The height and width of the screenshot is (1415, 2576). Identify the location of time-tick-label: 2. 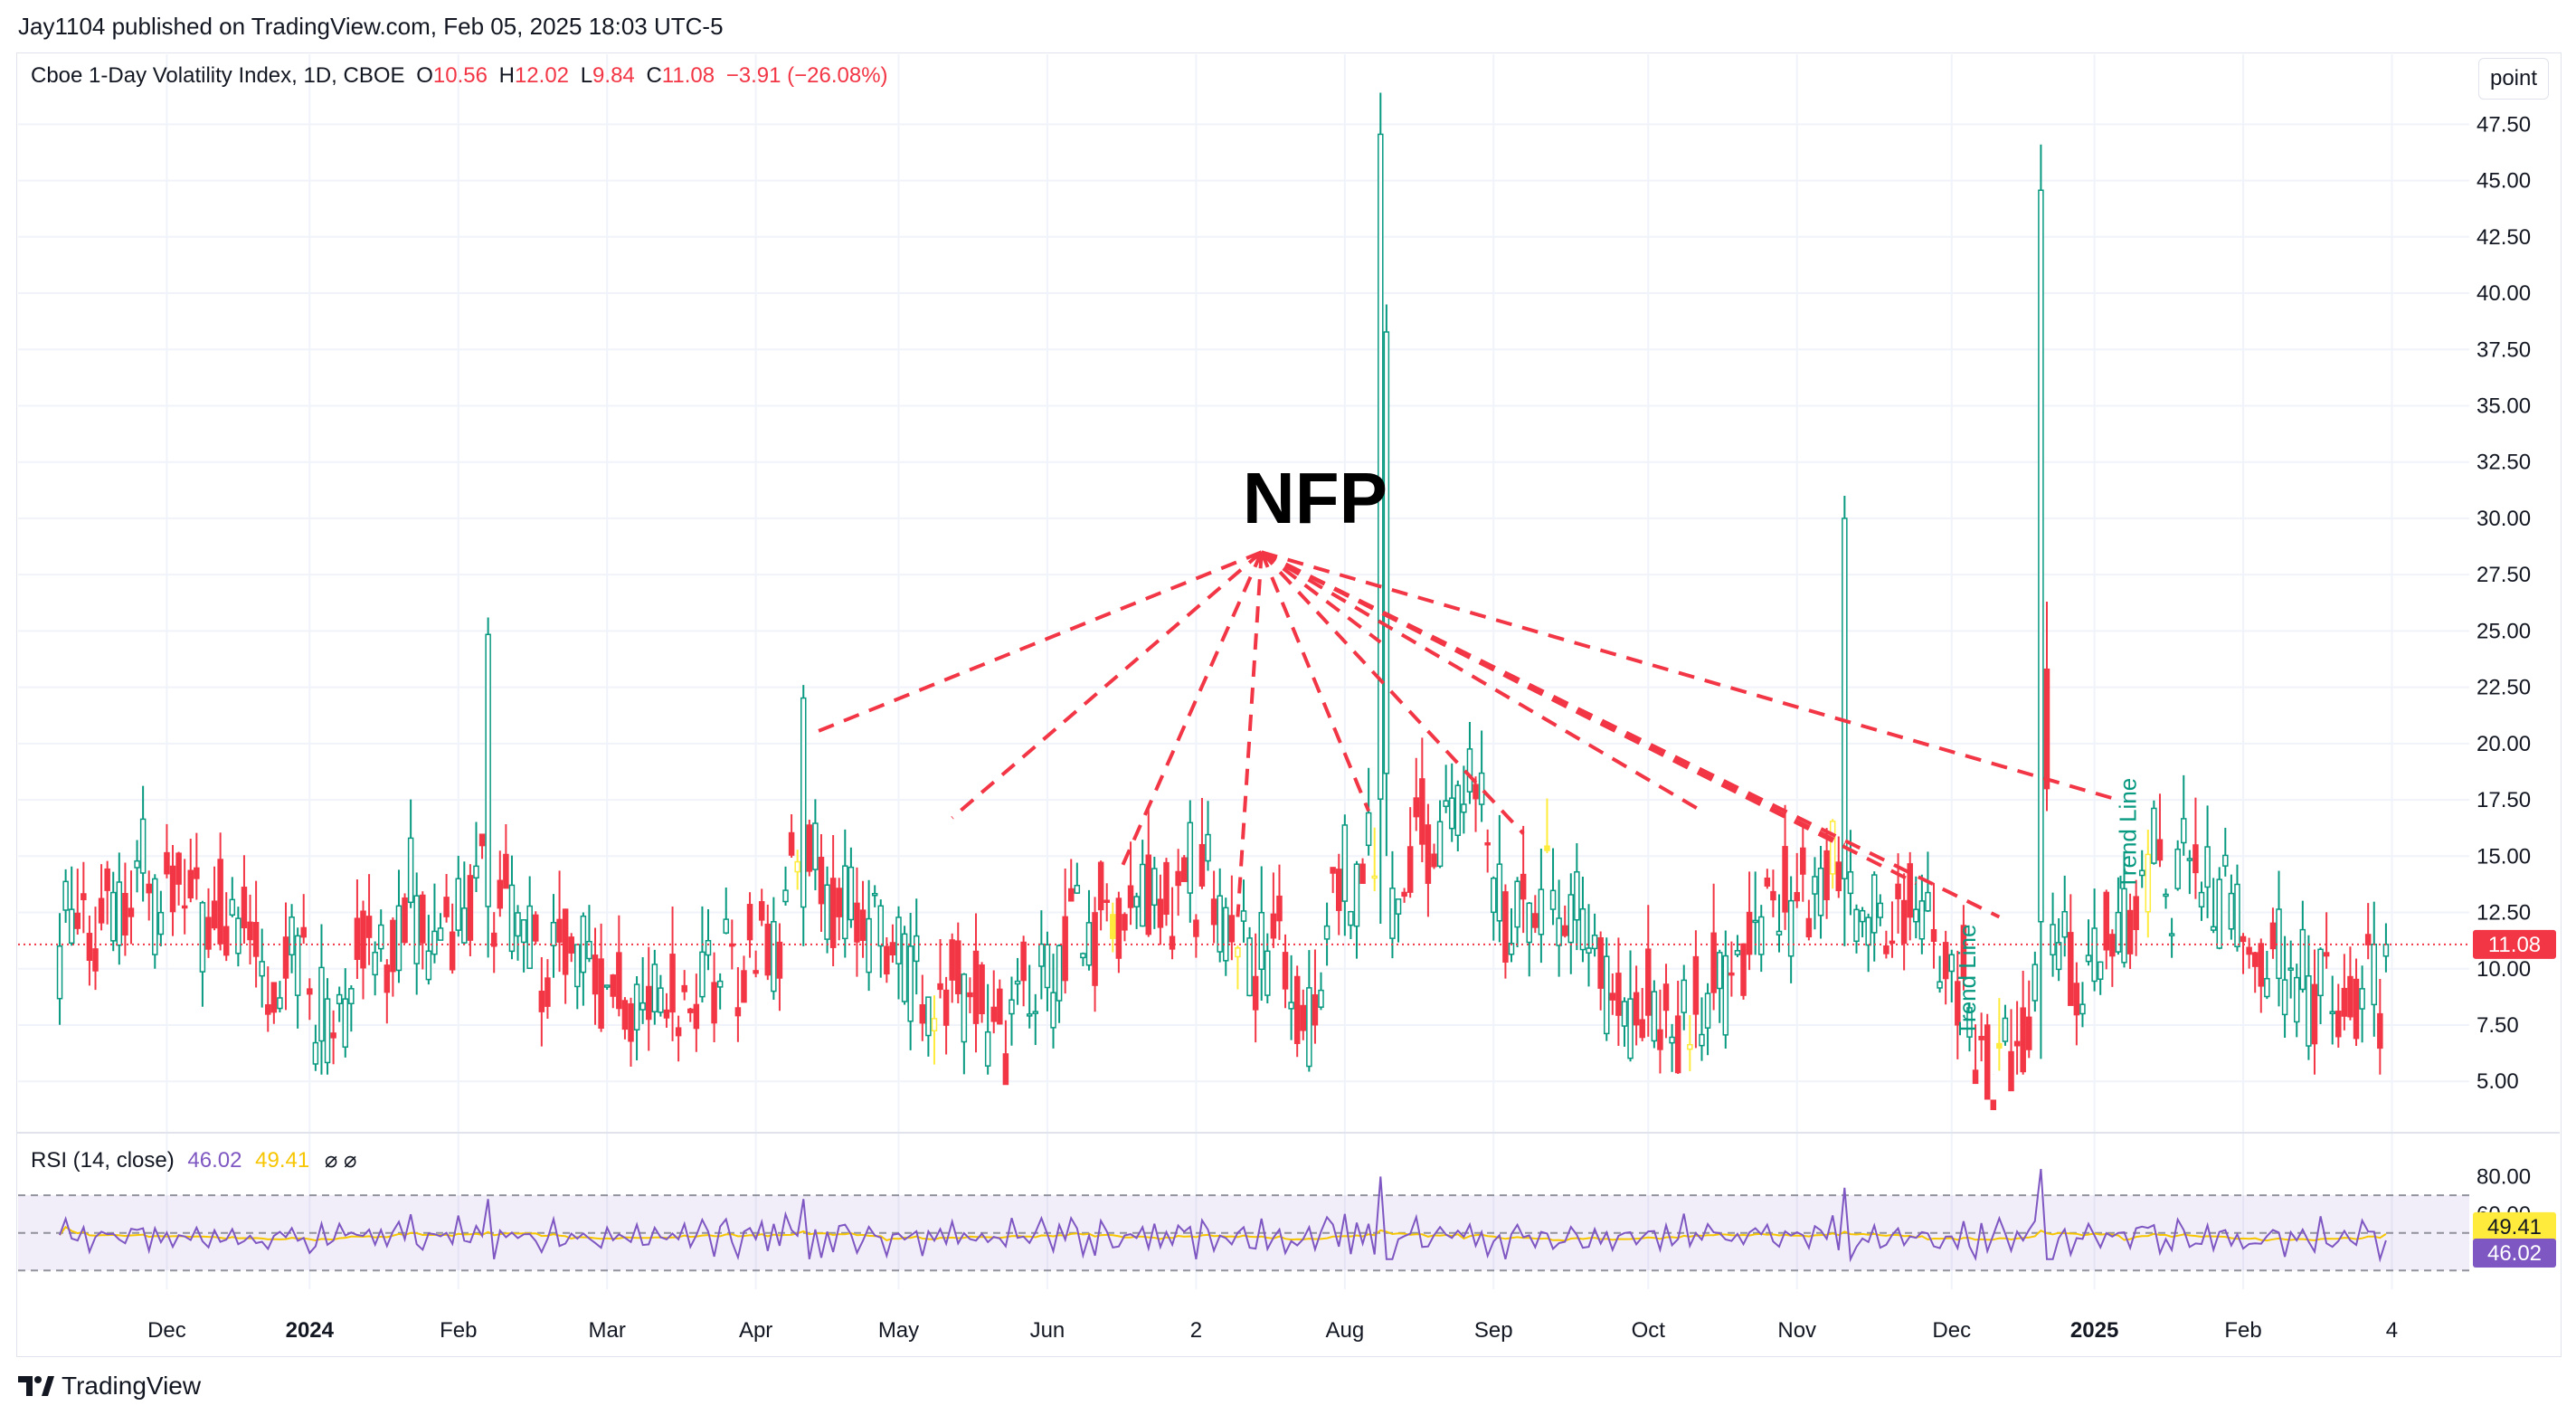
(1196, 1330).